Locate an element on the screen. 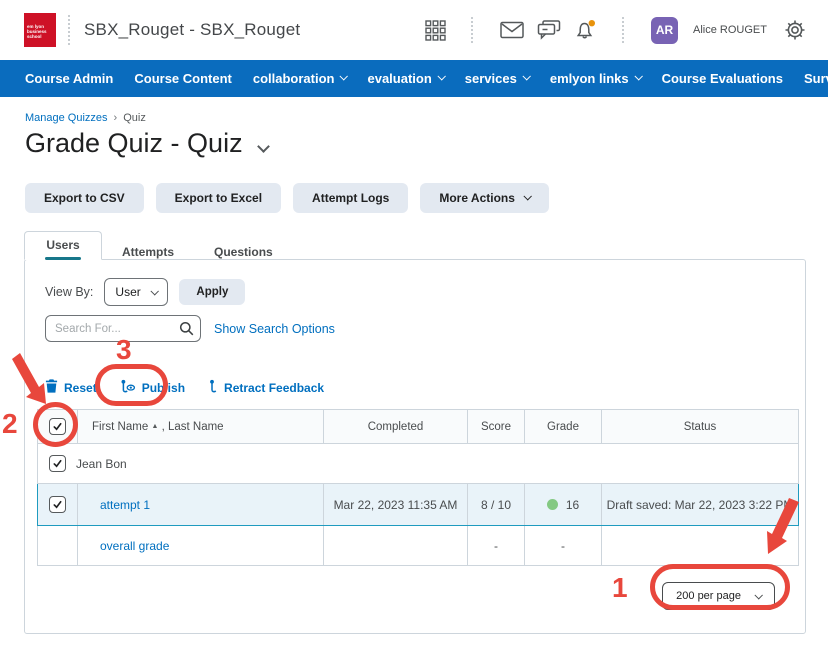  active-tab-underline is located at coordinates (63, 258).